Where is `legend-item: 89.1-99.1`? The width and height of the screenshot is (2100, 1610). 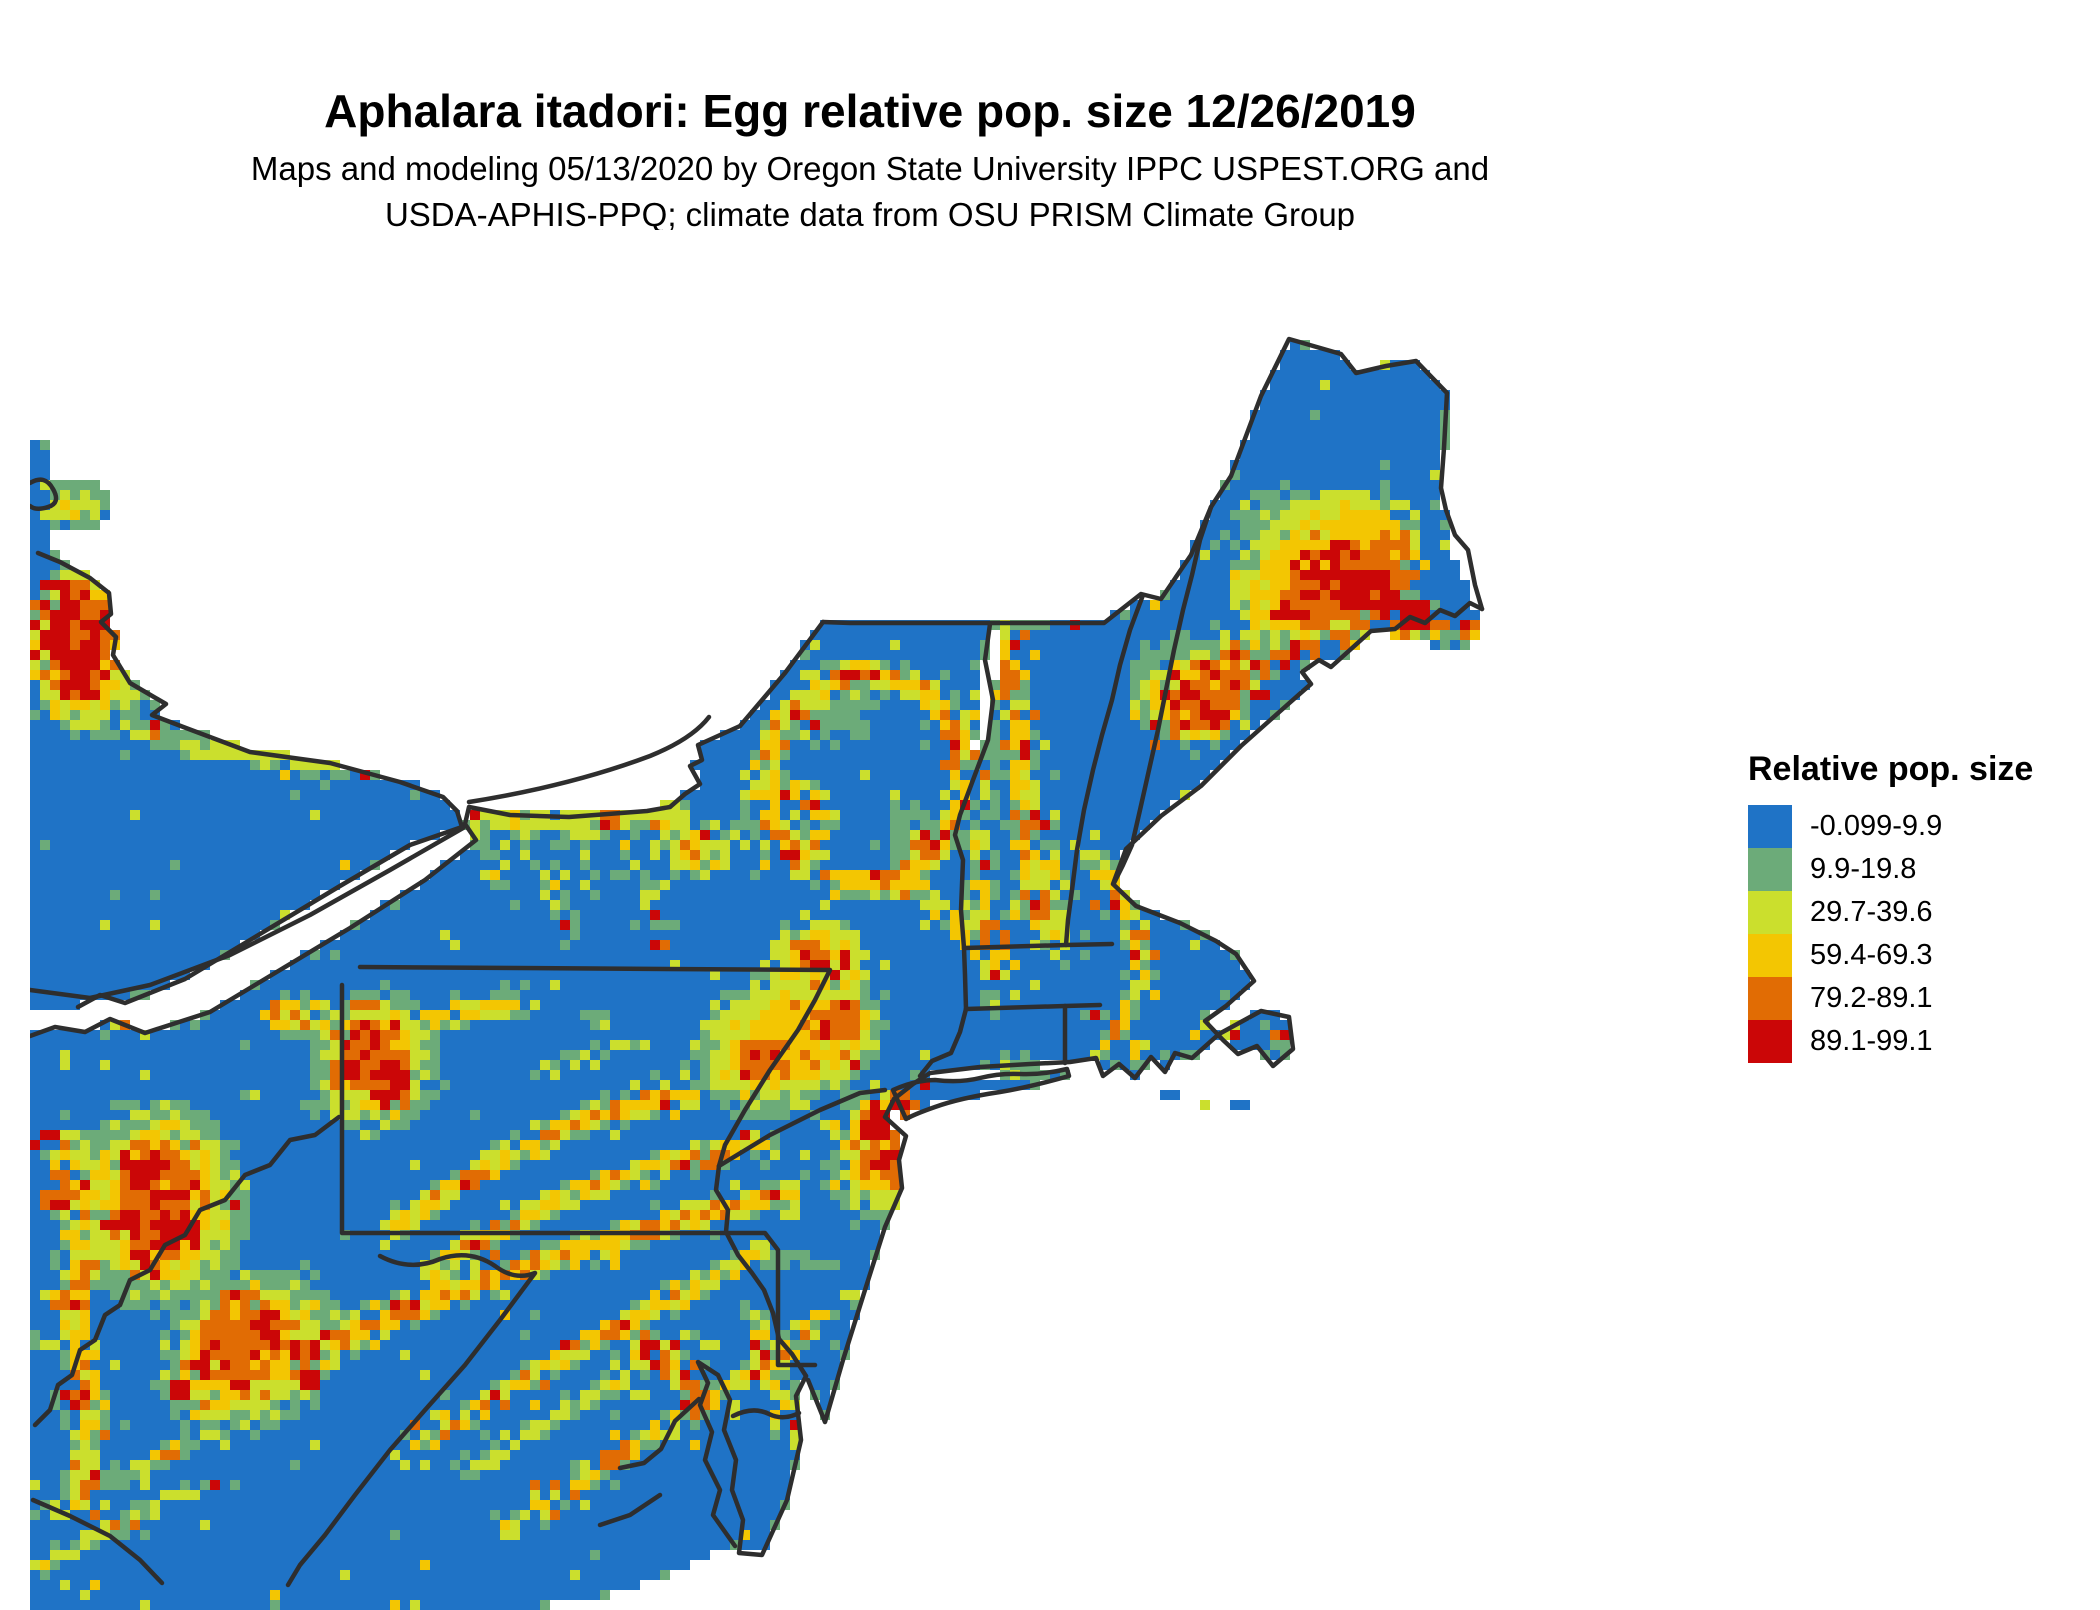 legend-item: 89.1-99.1 is located at coordinates (1913, 1041).